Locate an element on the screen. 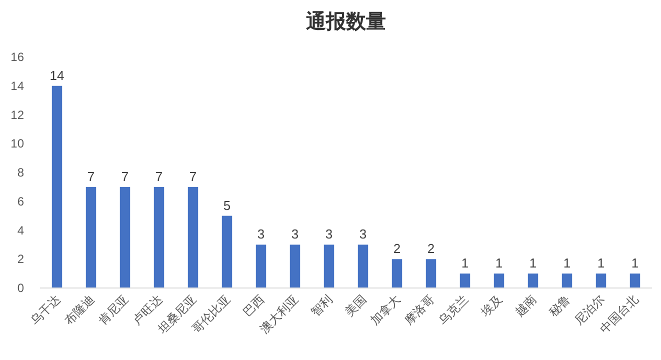 The image size is (661, 360). y-tick-label: 8 is located at coordinates (20, 173).